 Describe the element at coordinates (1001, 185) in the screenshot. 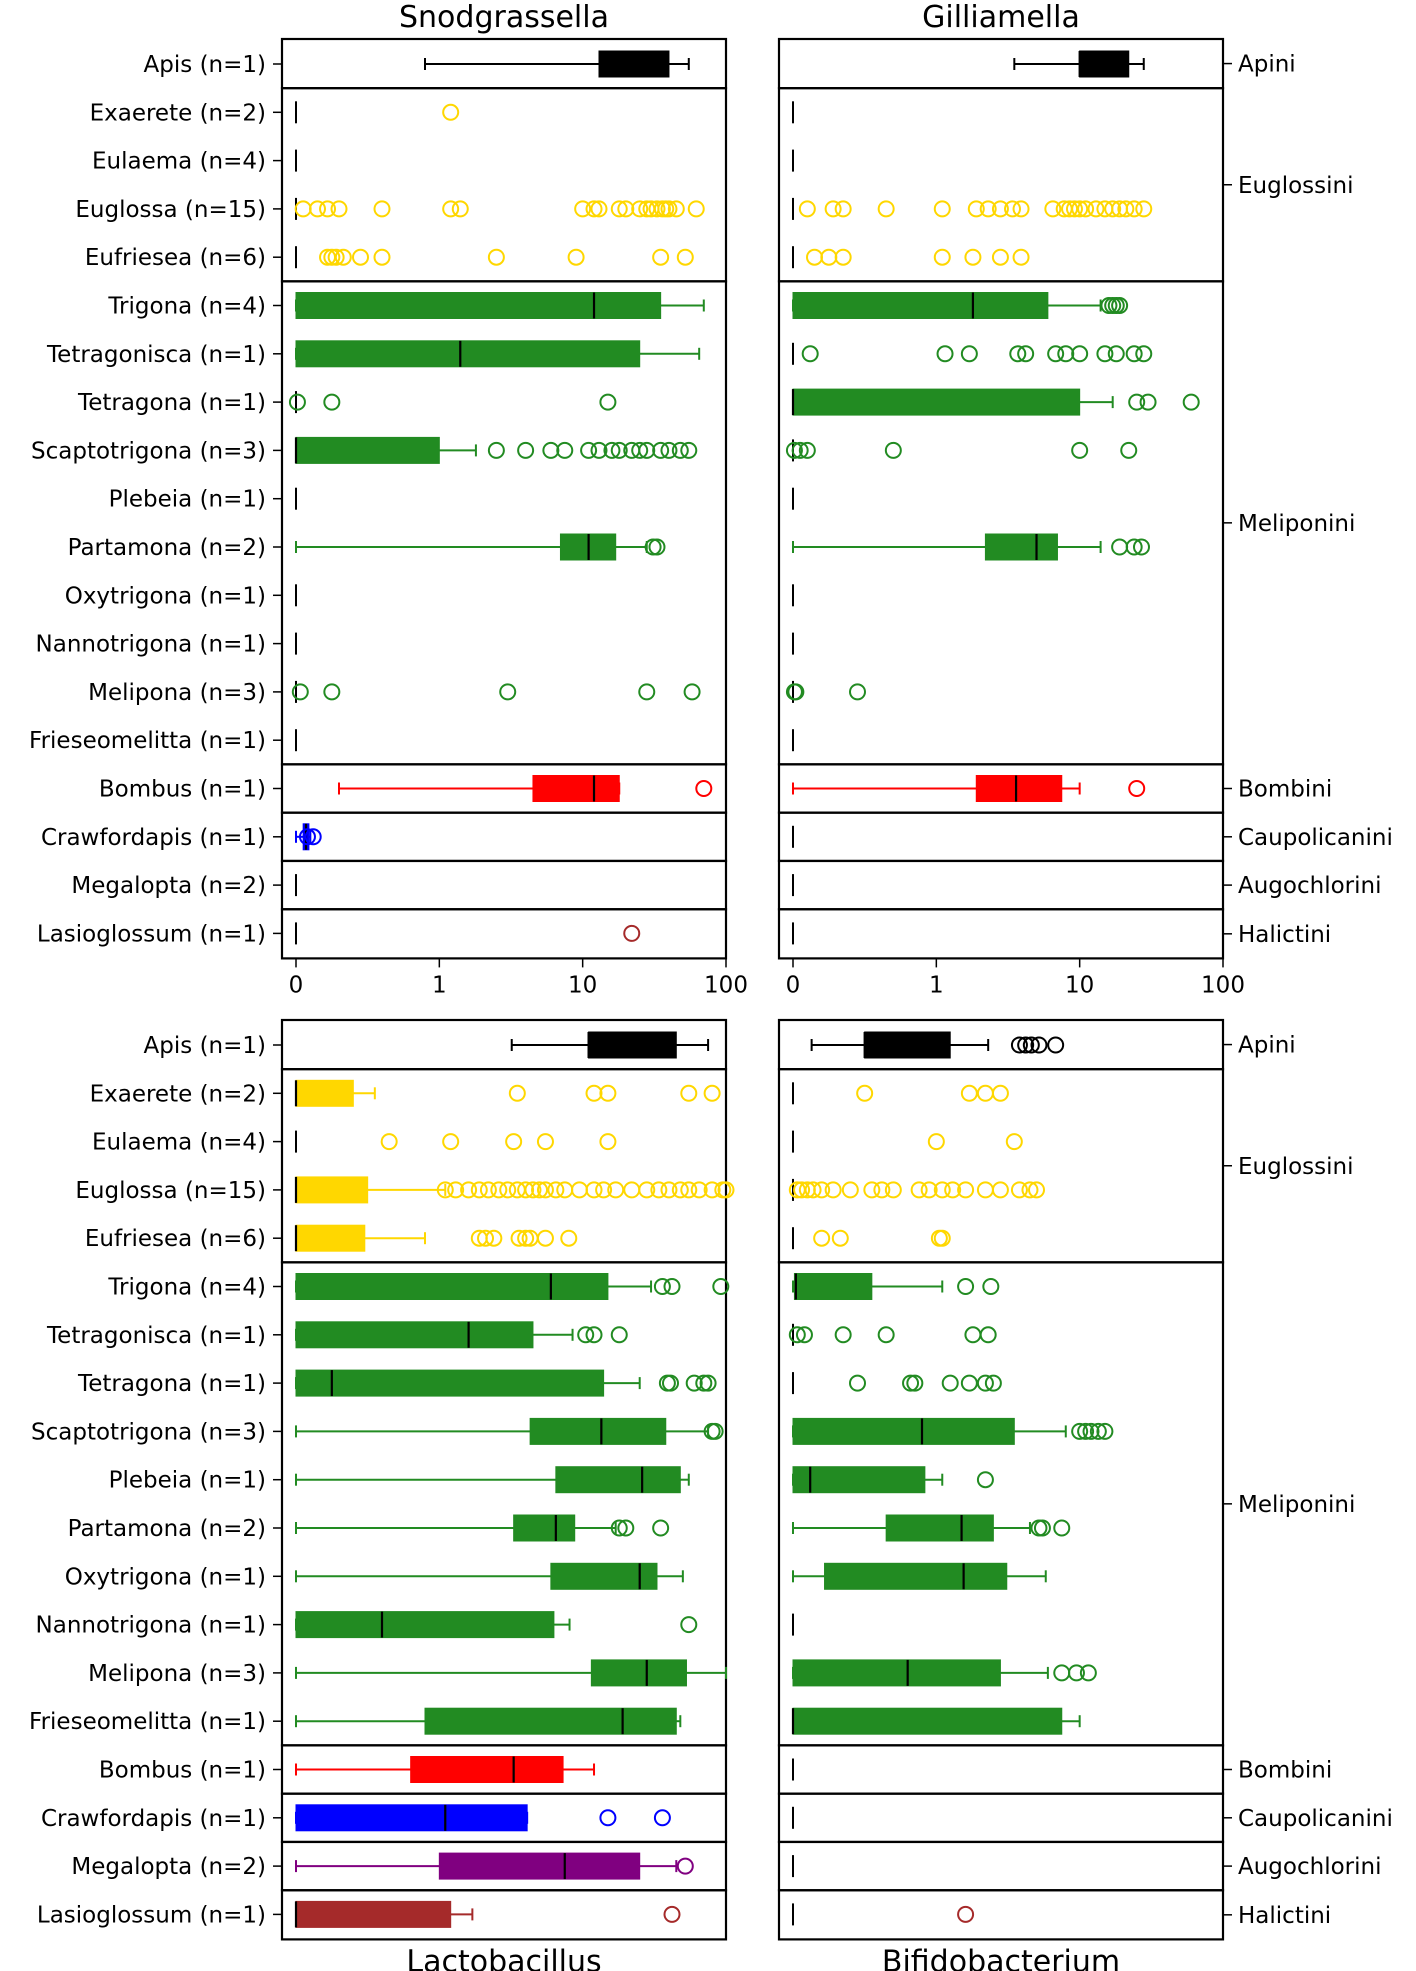

I see `section-frame-euglossini` at that location.